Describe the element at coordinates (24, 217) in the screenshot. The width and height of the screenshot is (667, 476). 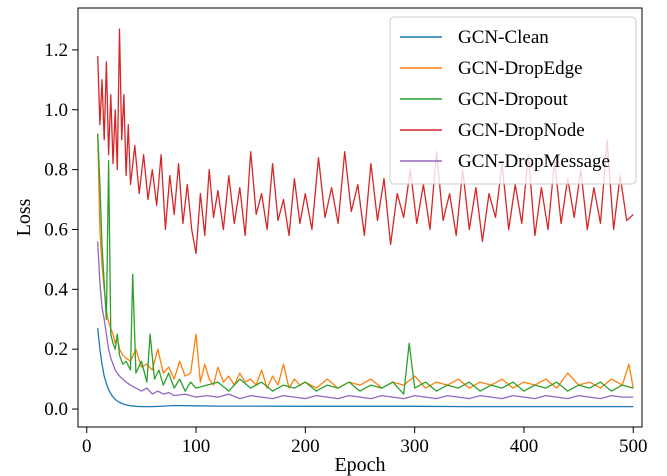
I see `y-axis-label: Loss` at that location.